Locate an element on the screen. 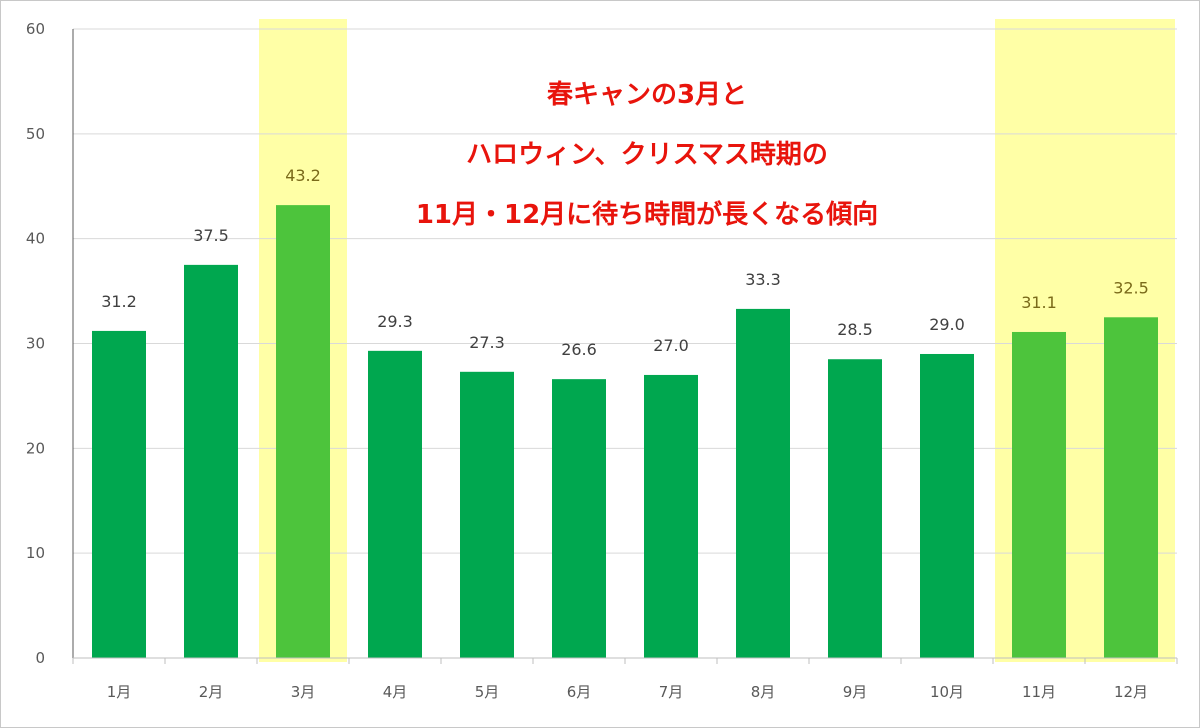 The width and height of the screenshot is (1200, 728). x-tick-label: 6月 is located at coordinates (579, 692).